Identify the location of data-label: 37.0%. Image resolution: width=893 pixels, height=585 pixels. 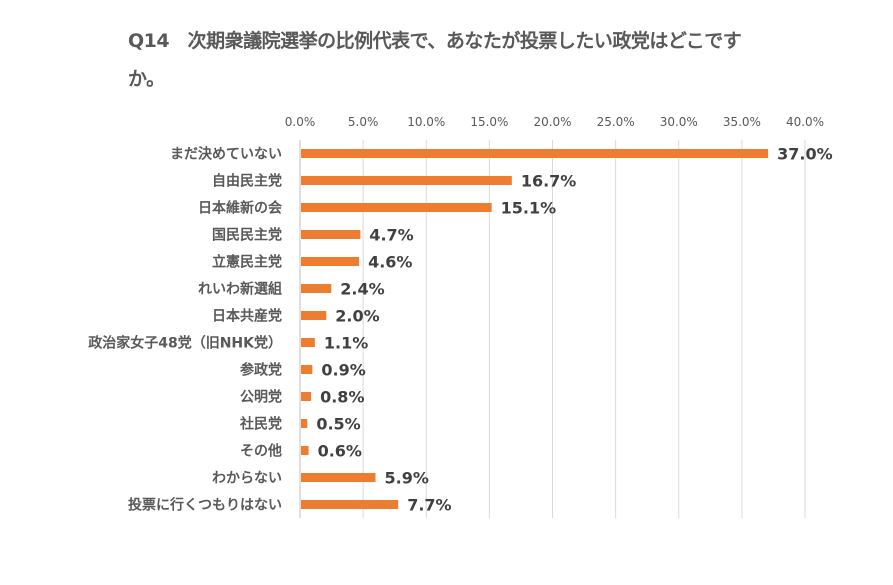
(805, 154).